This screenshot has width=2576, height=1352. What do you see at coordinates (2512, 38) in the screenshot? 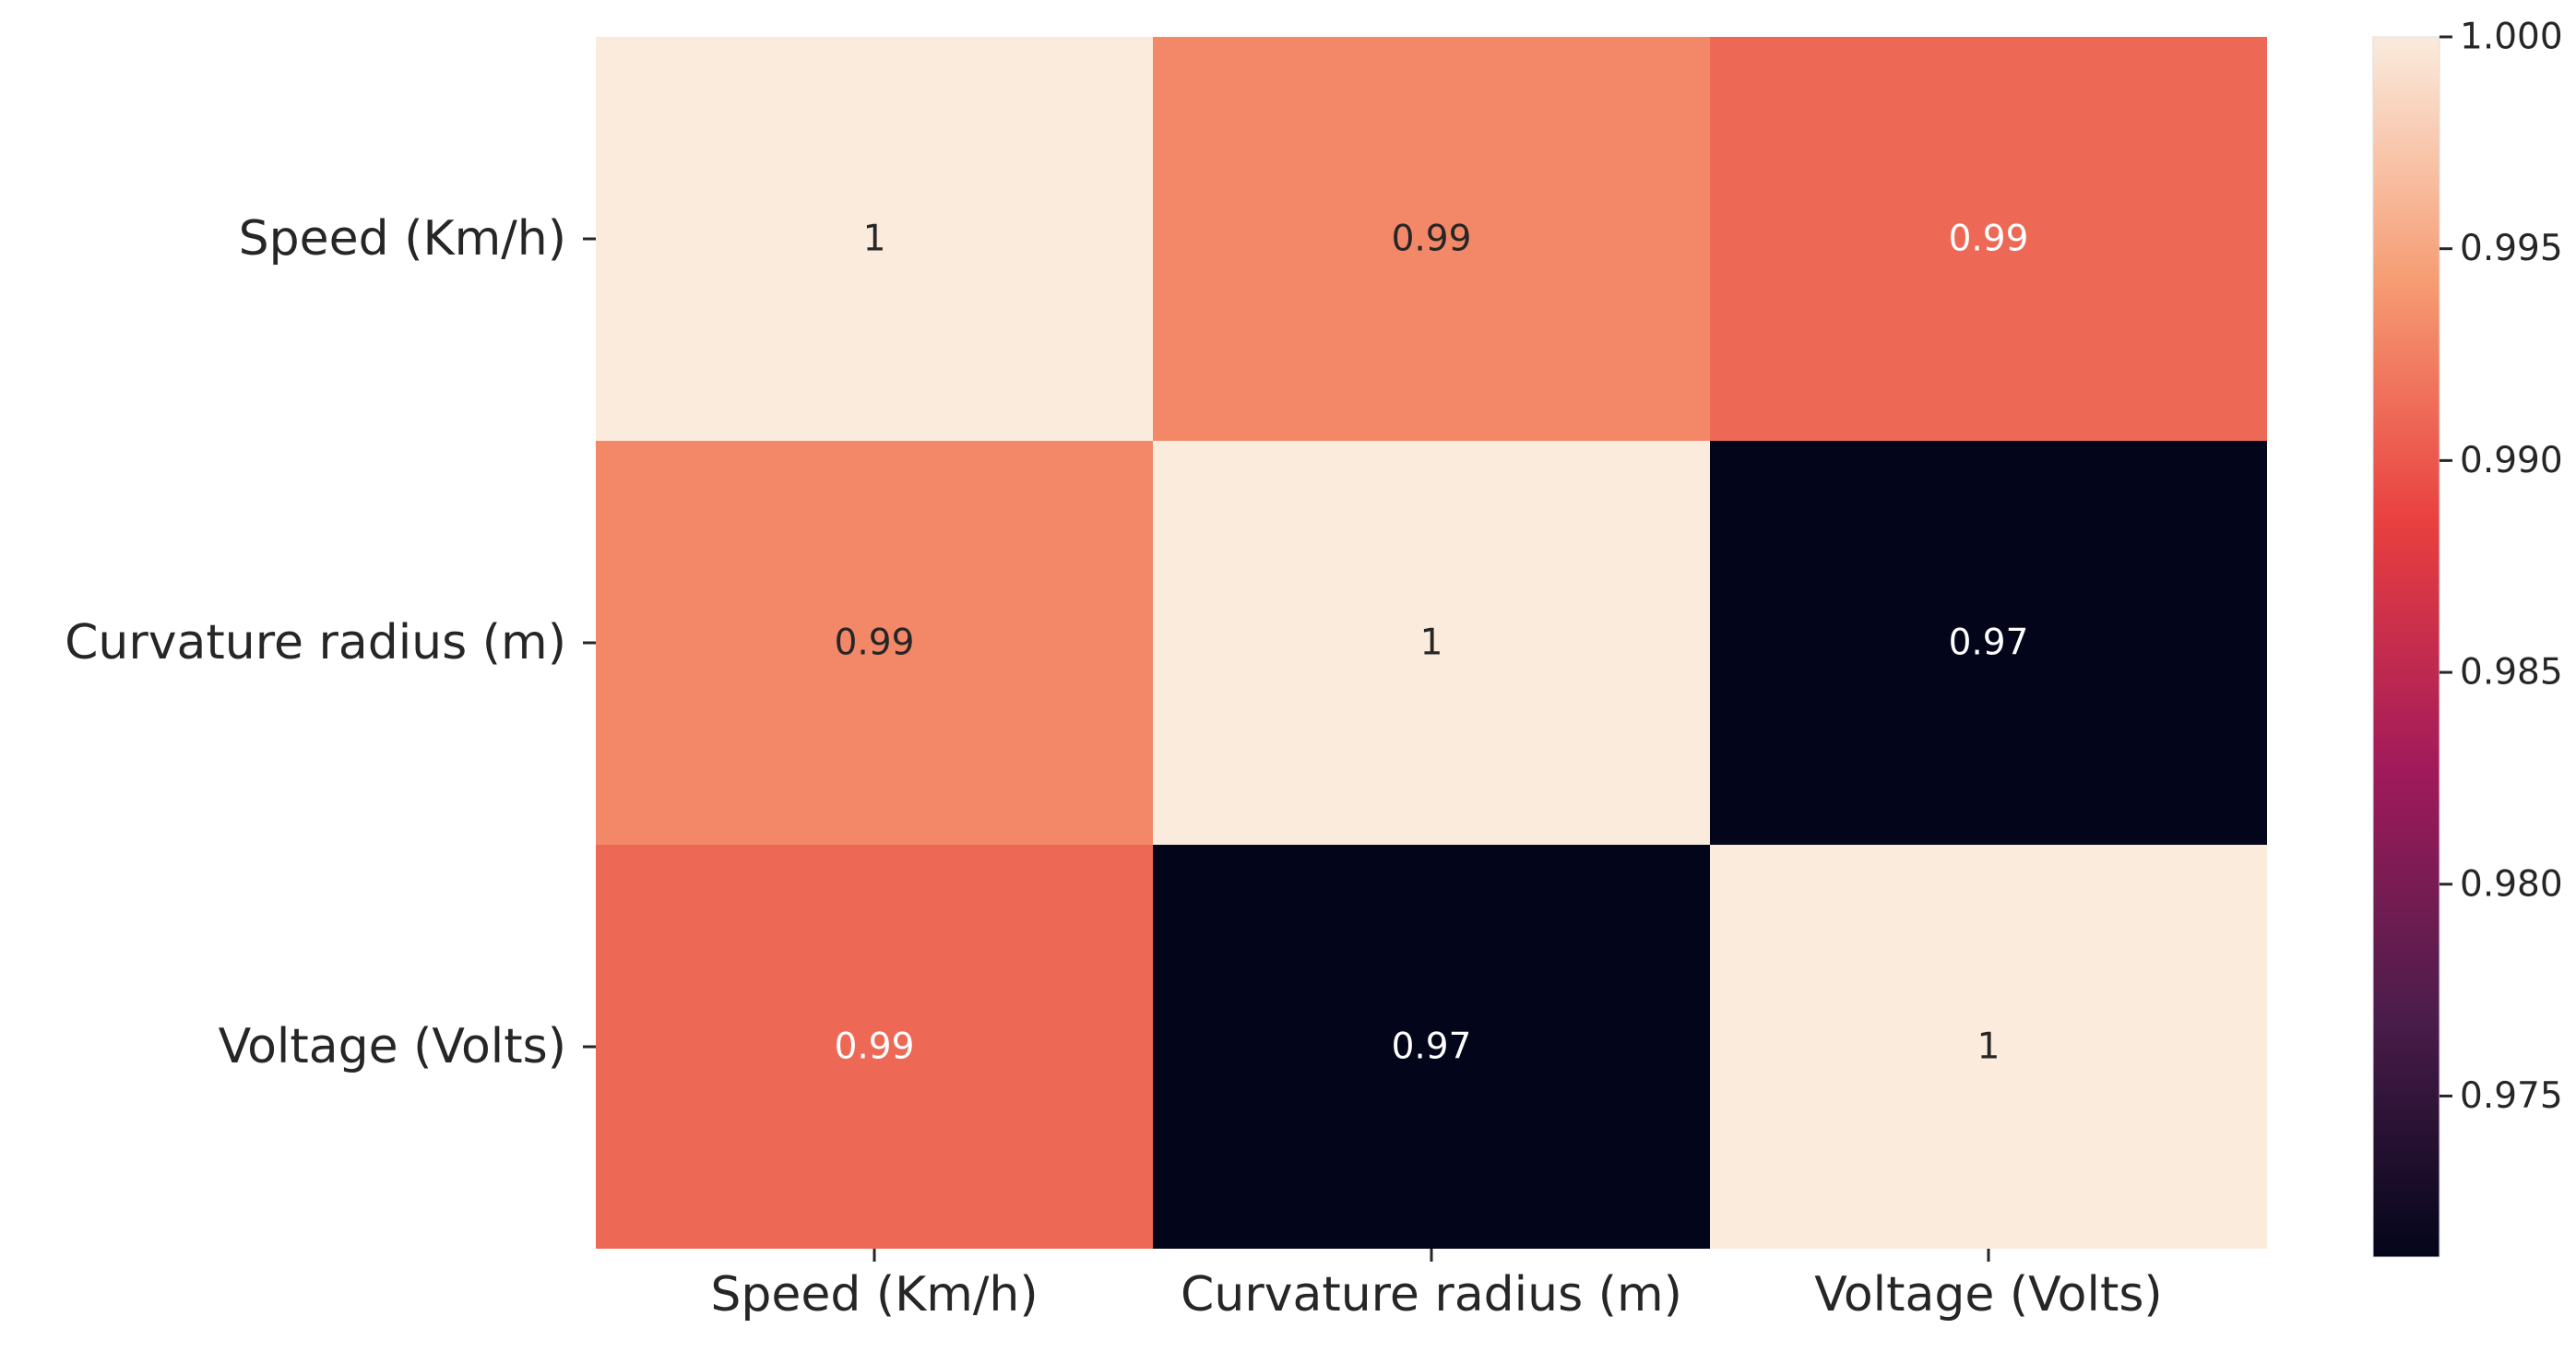
I see `colorbar-tick-label: 1.000` at bounding box center [2512, 38].